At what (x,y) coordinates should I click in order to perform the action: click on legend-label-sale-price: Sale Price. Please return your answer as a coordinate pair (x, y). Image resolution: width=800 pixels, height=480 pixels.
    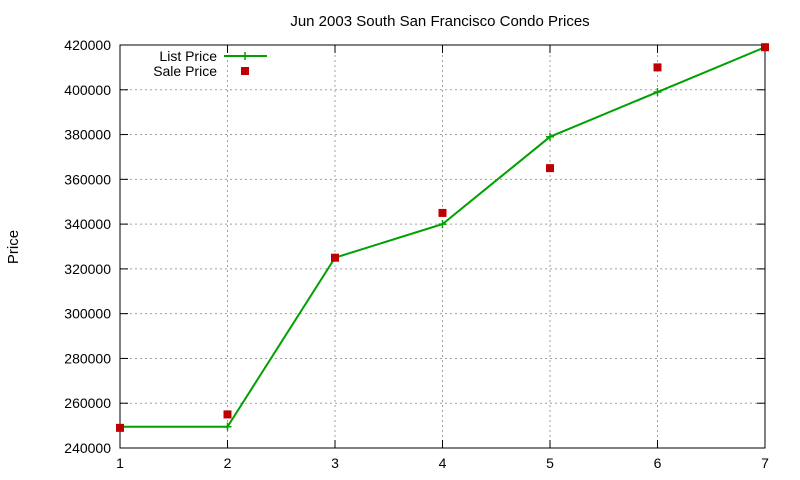
    Looking at the image, I should click on (185, 71).